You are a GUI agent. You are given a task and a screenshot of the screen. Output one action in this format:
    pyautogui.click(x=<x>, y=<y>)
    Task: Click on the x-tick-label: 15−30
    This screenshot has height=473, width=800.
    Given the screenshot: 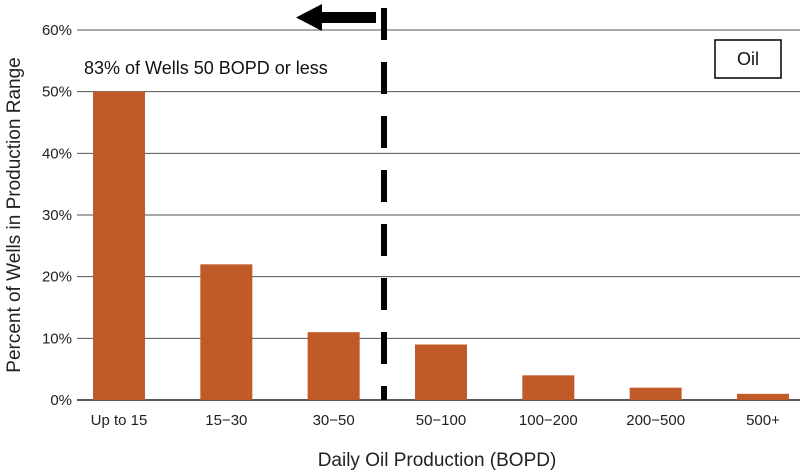 What is the action you would take?
    pyautogui.click(x=226, y=420)
    